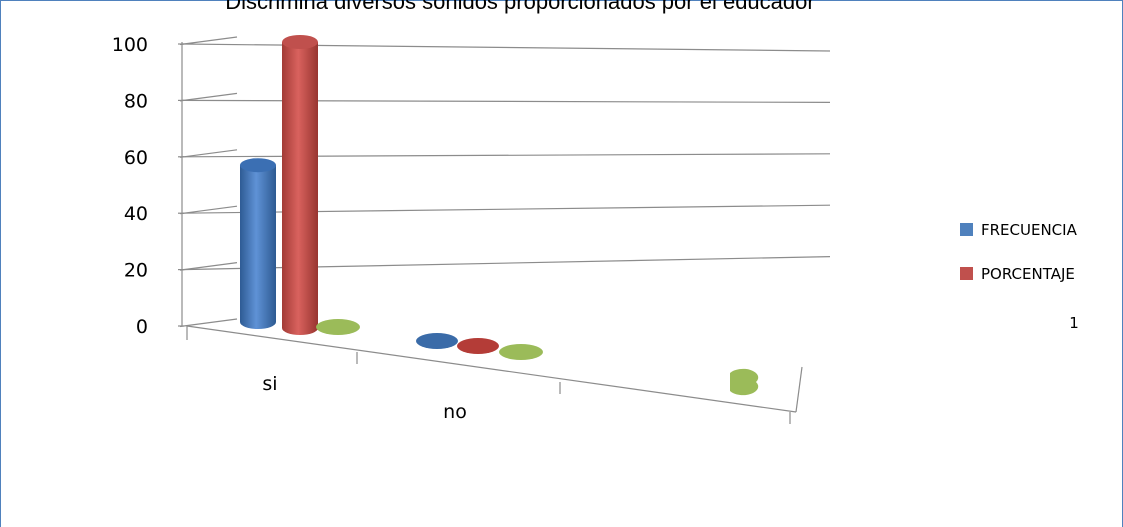  What do you see at coordinates (136, 271) in the screenshot?
I see `y-tick-label: 20` at bounding box center [136, 271].